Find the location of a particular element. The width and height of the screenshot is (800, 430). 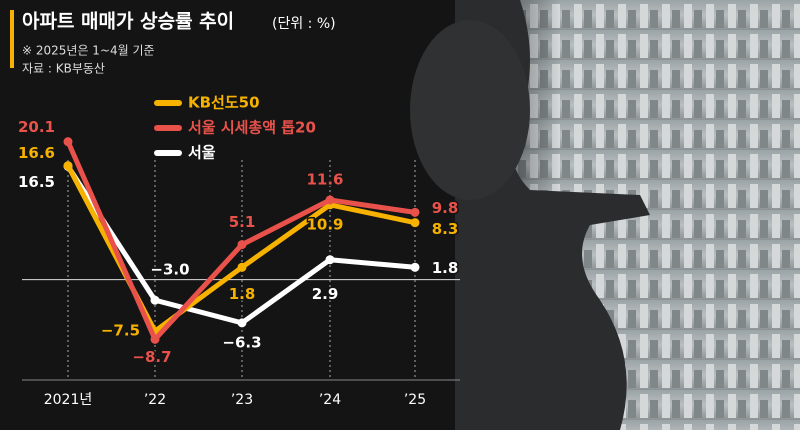

x-tick-label: ’25 is located at coordinates (415, 400).